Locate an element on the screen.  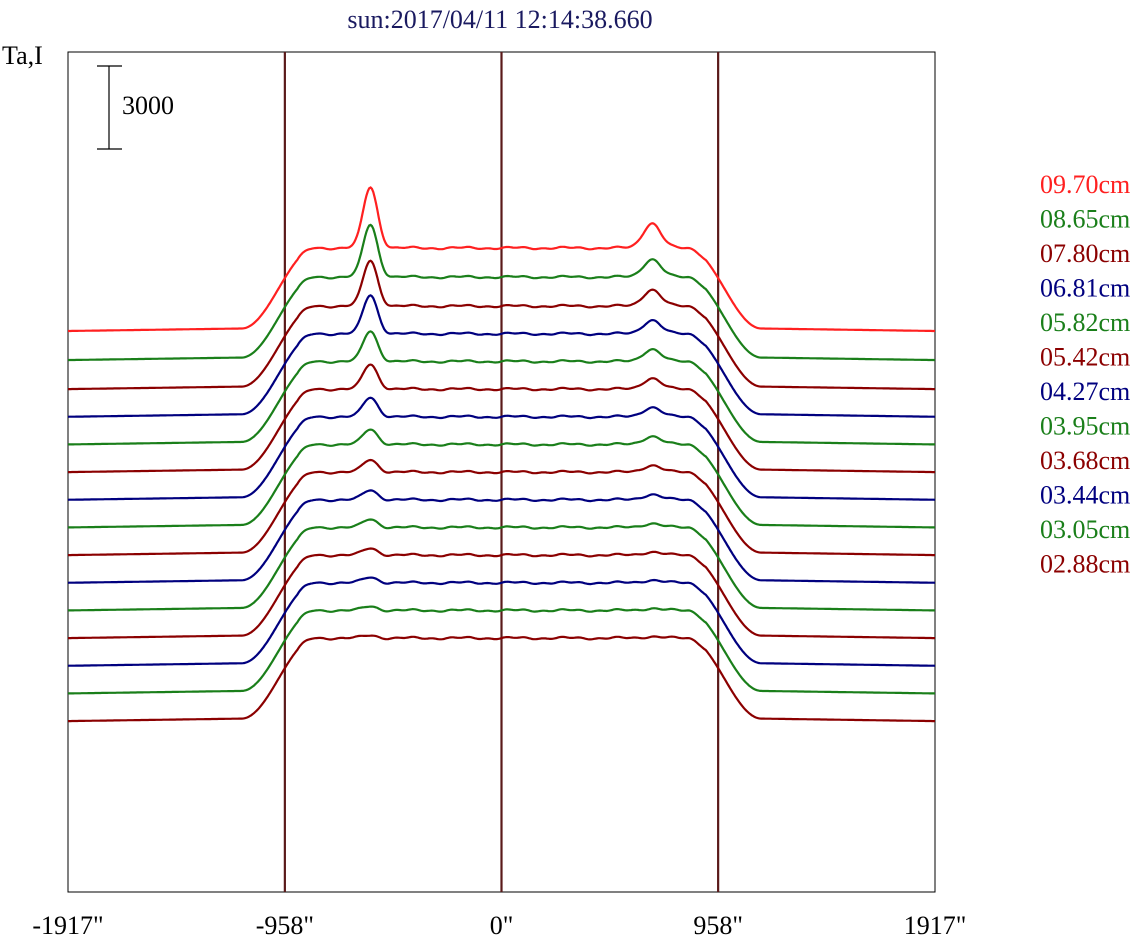
legend-entry-2: 07.80cm is located at coordinates (1085, 253).